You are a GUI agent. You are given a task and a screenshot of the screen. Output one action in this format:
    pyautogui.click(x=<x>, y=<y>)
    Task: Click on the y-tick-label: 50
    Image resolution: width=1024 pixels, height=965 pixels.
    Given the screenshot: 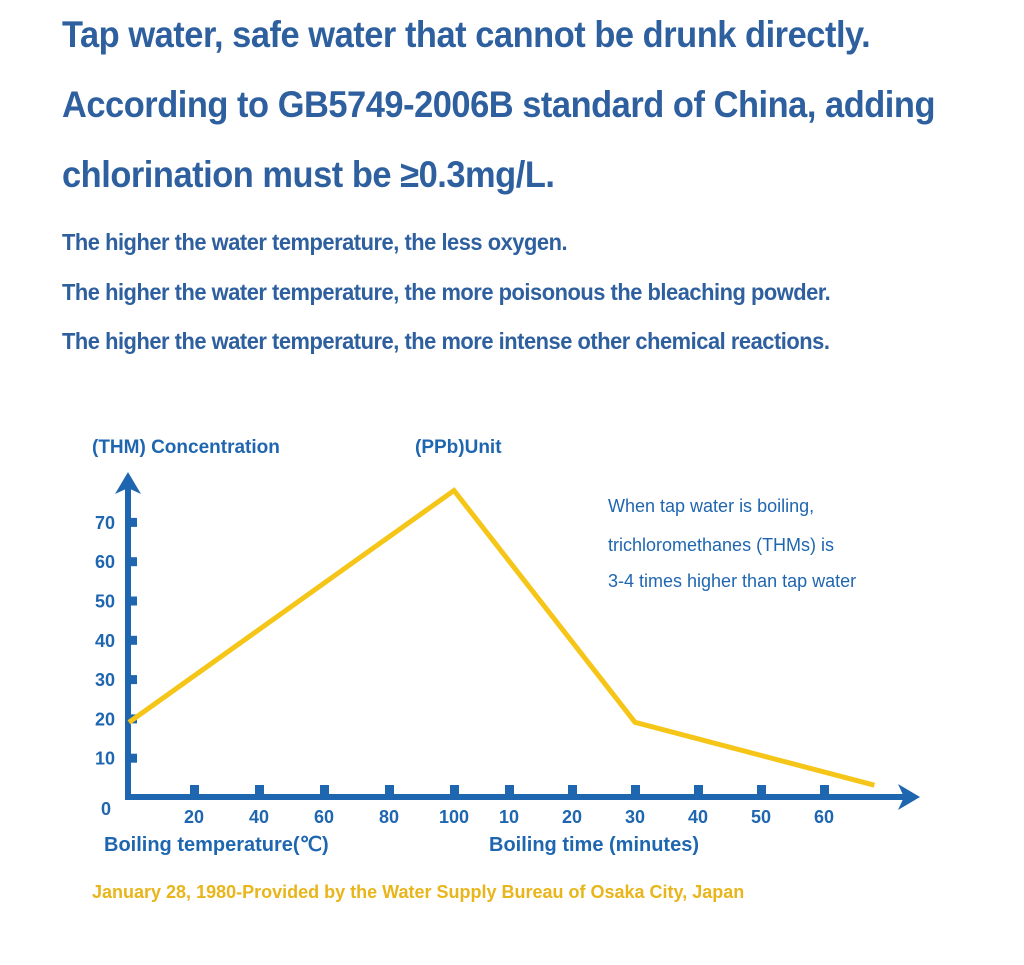 What is the action you would take?
    pyautogui.click(x=105, y=602)
    